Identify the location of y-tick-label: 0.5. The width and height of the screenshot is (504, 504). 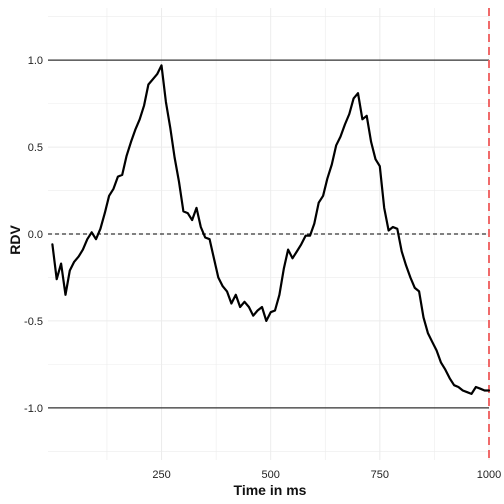
(35, 148).